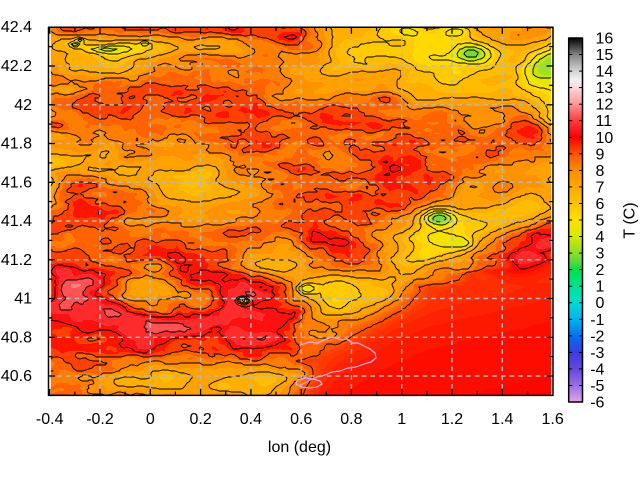  Describe the element at coordinates (301, 419) in the screenshot. I see `svg-text: 0.6` at that location.